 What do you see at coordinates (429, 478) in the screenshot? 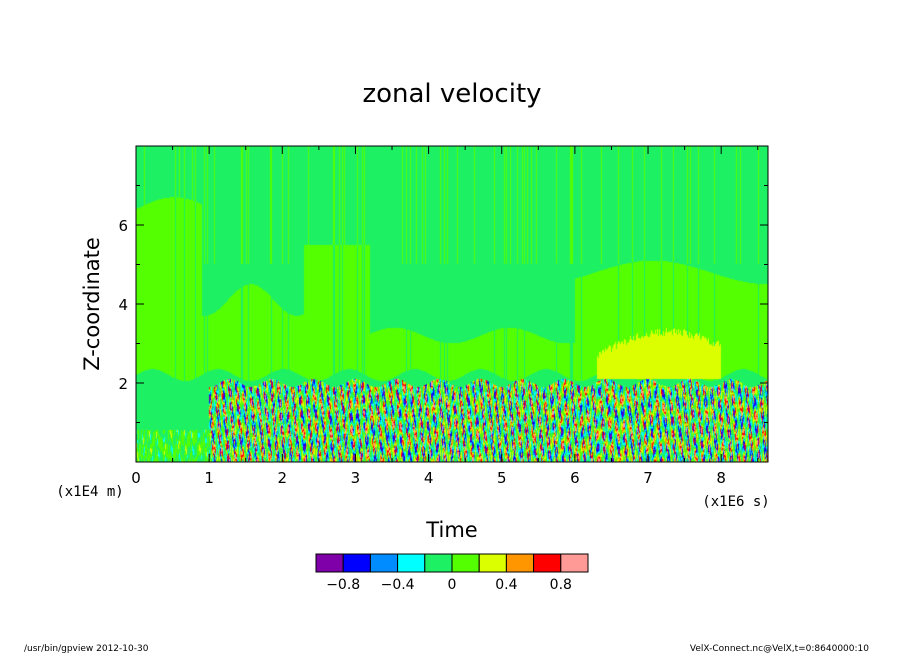
I see `x-tick-label: 4` at bounding box center [429, 478].